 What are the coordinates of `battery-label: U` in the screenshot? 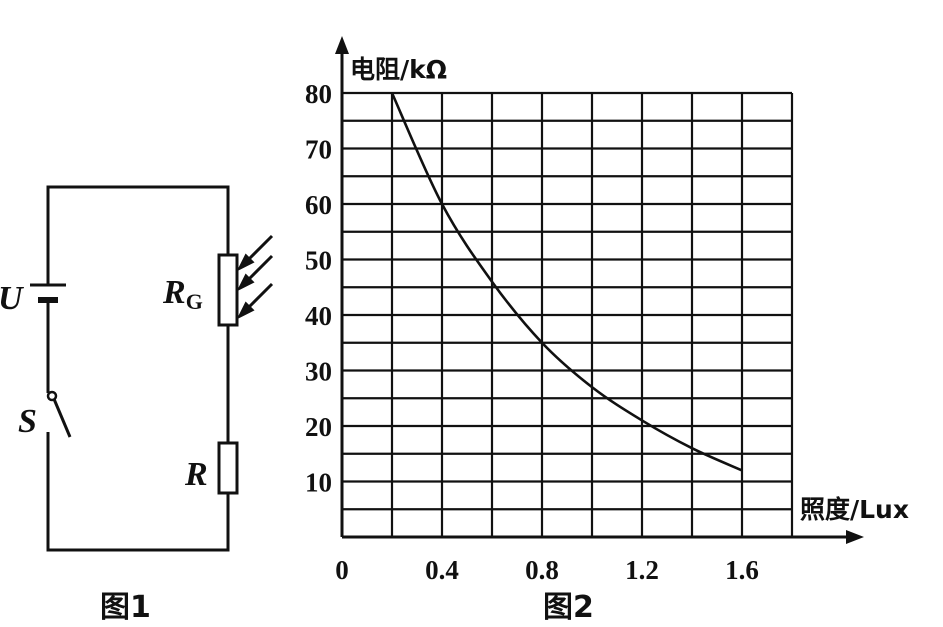 It's located at (12, 298).